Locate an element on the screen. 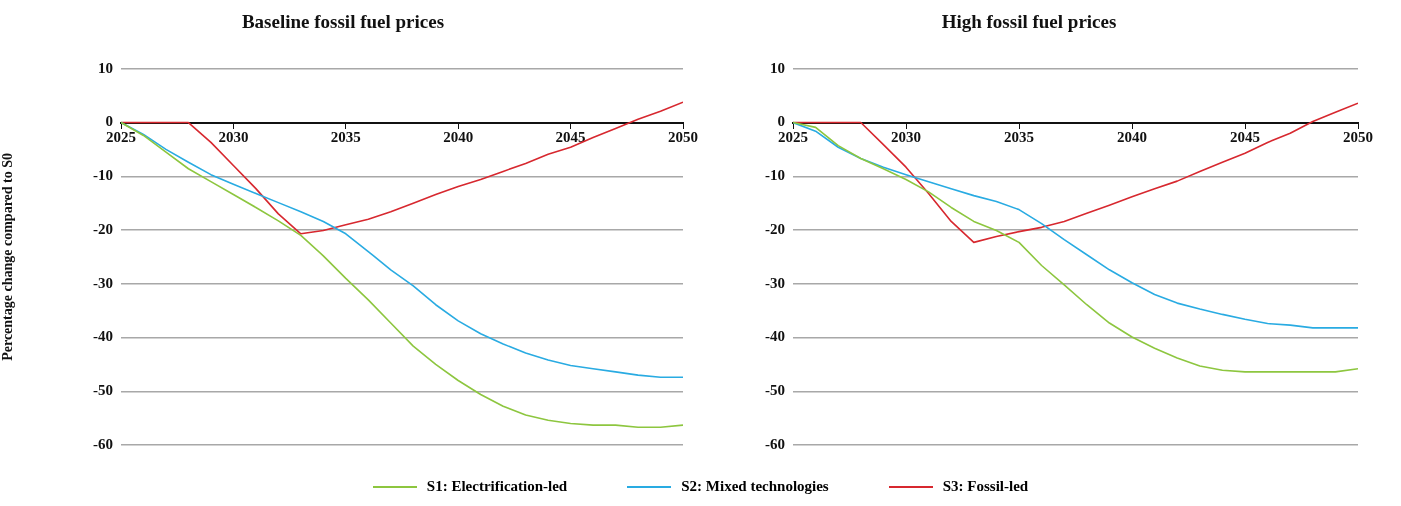 The height and width of the screenshot is (506, 1401). y-axis-title: Percentage change compared to S0 is located at coordinates (8, 256).